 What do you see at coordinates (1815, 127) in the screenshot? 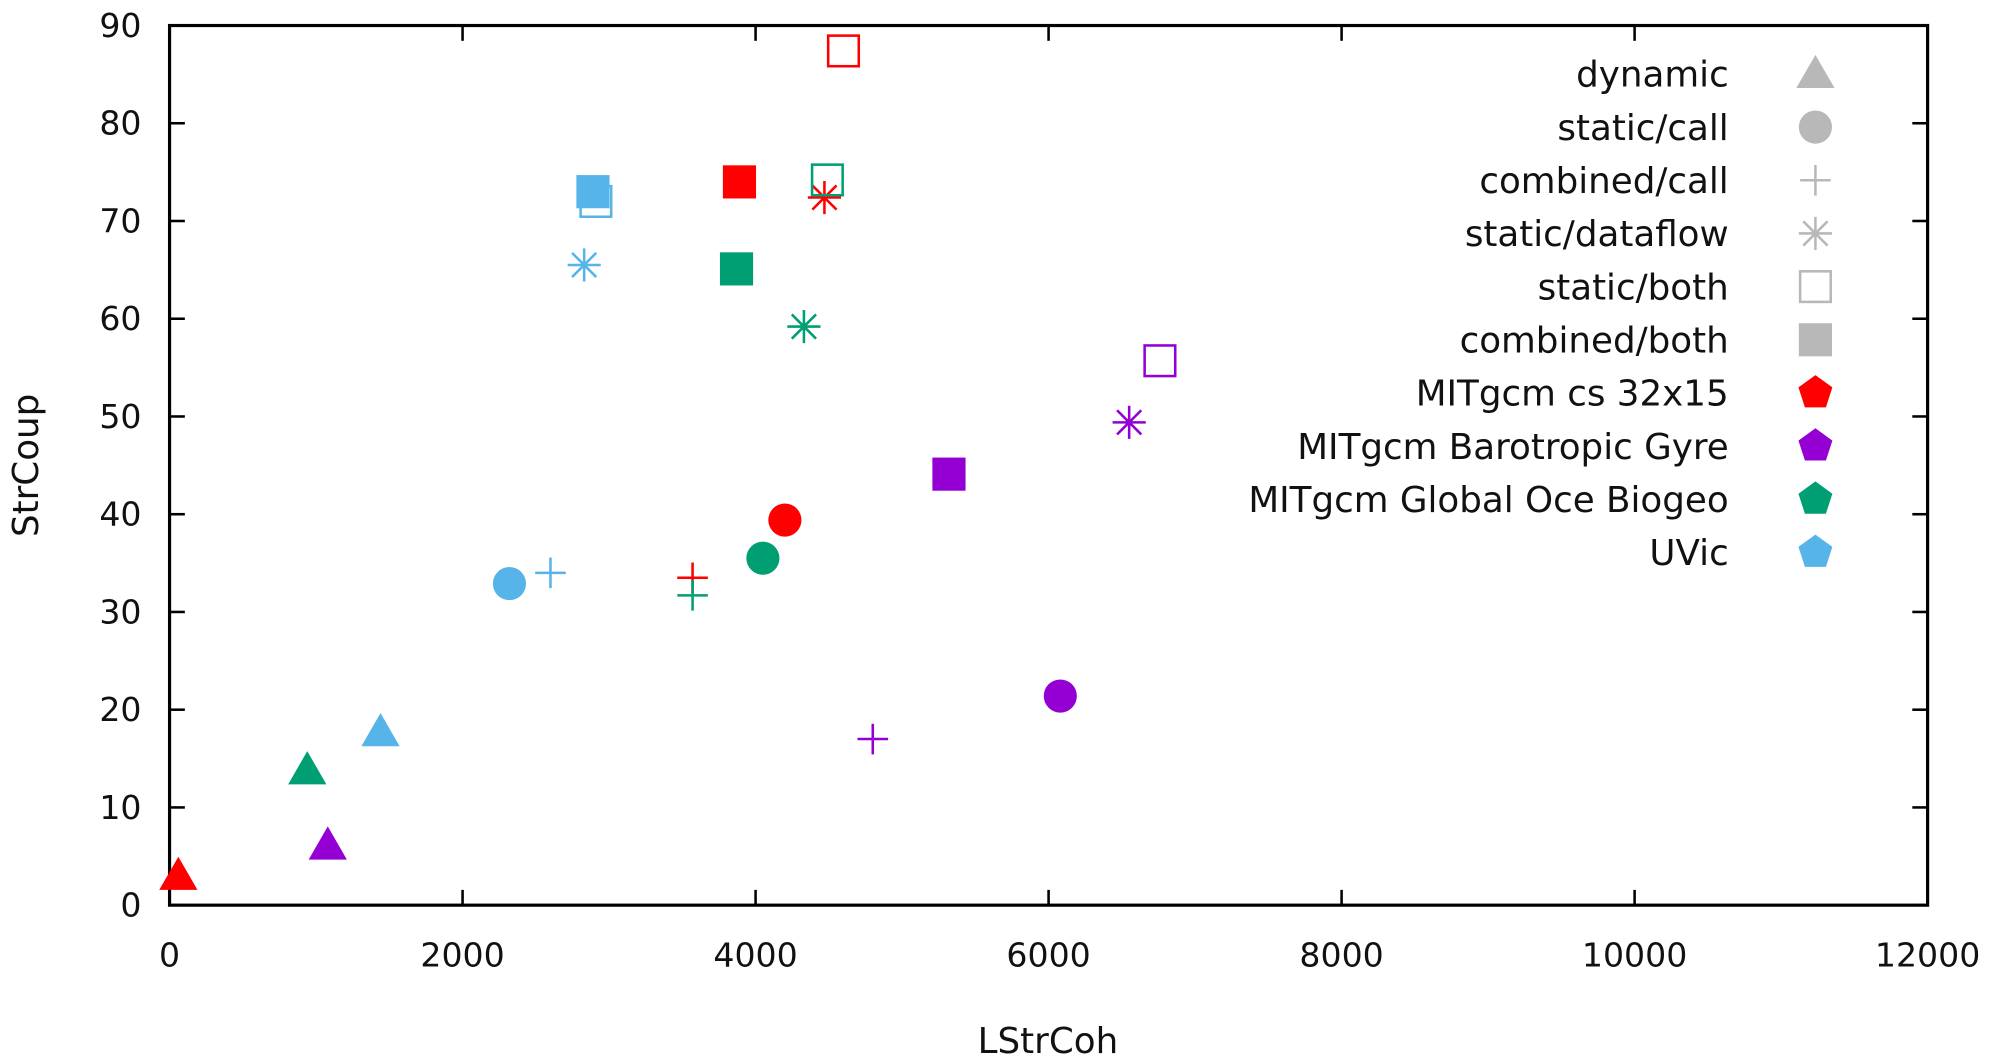
I see `legend-circle-icon` at bounding box center [1815, 127].